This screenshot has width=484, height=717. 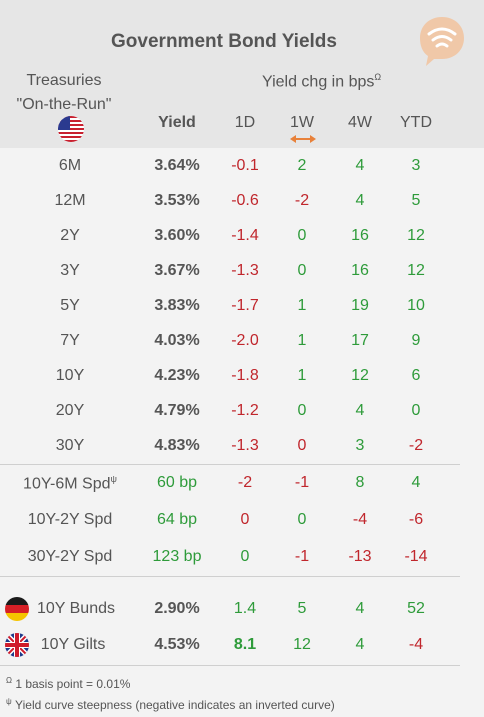 I want to click on table-row: 2Y 3.60% -1.4 0 16 12, so click(x=242, y=235).